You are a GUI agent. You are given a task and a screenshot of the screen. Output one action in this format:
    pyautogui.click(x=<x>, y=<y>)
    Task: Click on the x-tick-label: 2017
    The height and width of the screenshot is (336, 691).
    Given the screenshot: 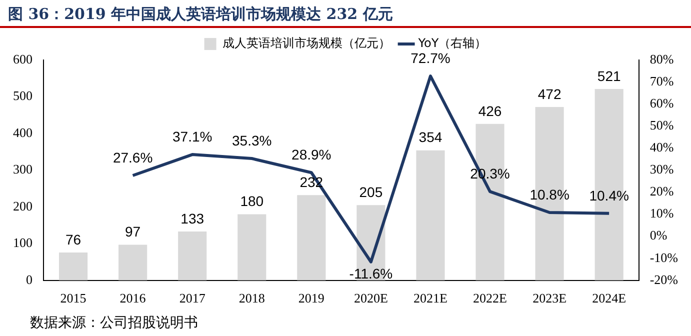 What is the action you would take?
    pyautogui.click(x=192, y=298)
    